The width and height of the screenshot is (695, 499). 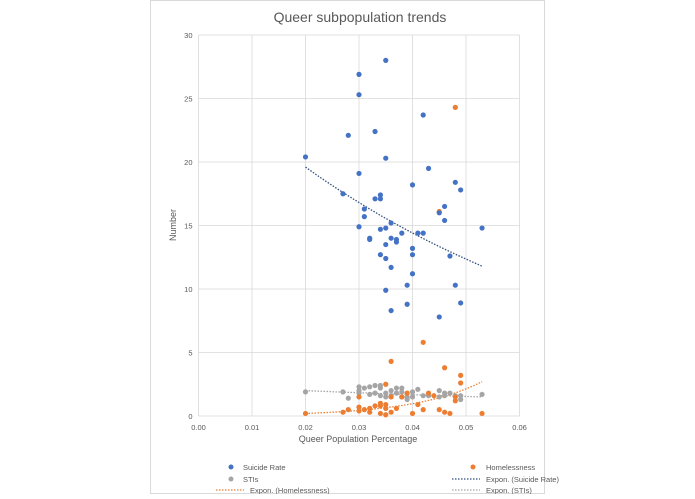 What do you see at coordinates (360, 17) in the screenshot?
I see `chart-title: Queer subpopulation trends` at bounding box center [360, 17].